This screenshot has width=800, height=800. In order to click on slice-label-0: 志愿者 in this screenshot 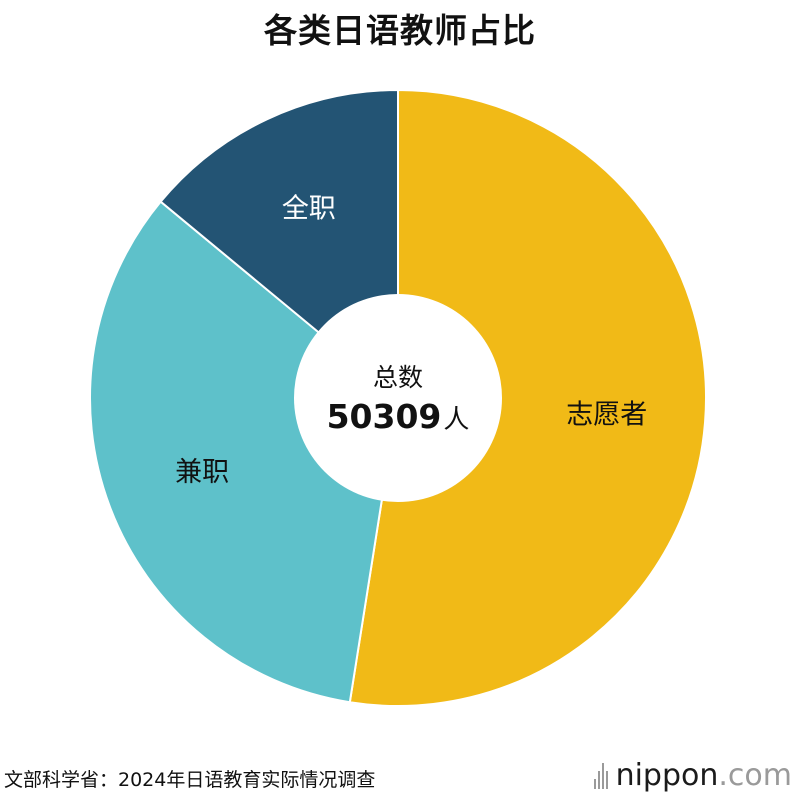, I will do `click(606, 414)`.